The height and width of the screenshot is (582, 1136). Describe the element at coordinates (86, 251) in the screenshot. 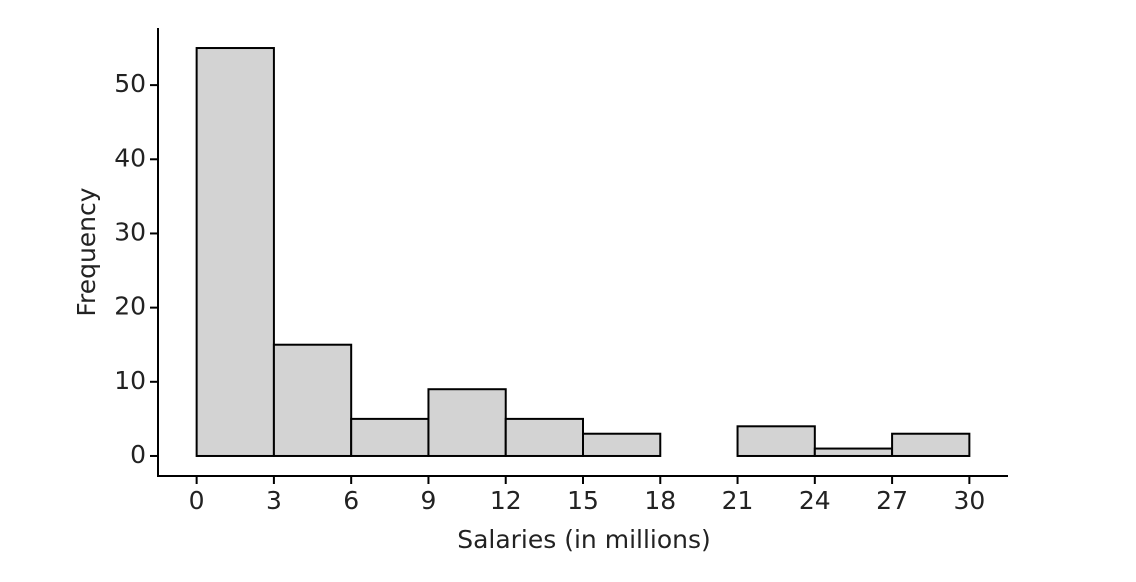

I see `y-axis-label: Frequency` at that location.